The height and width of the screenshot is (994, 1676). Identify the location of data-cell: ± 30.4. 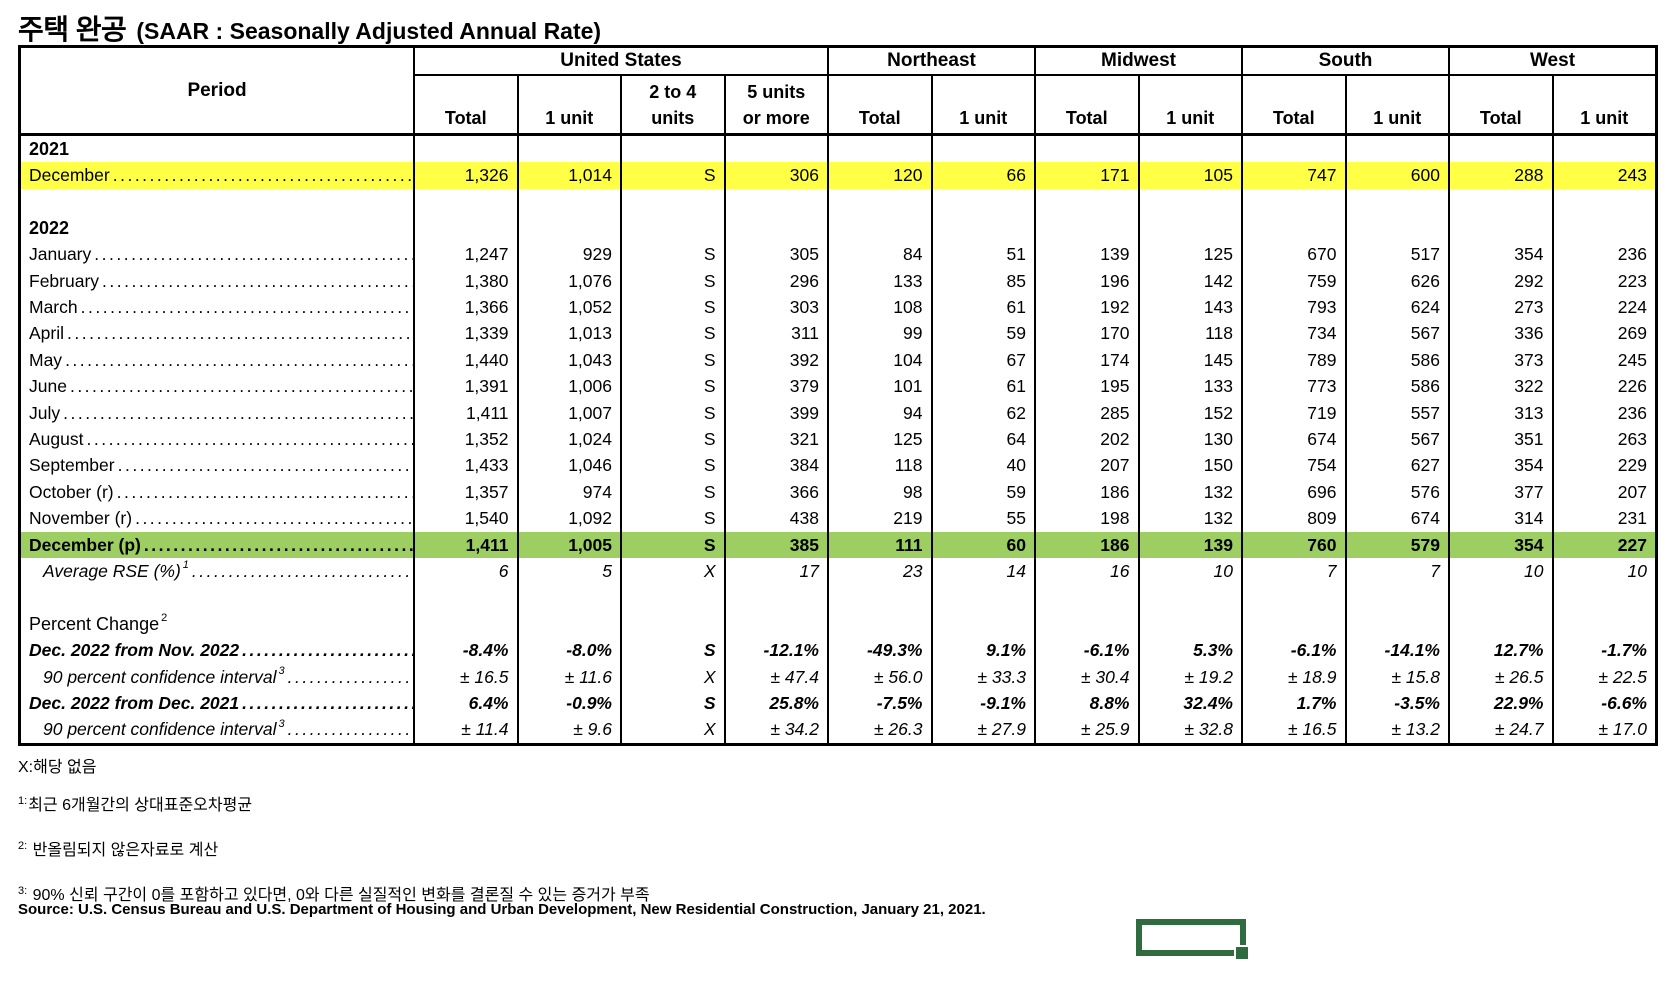
(1086, 677).